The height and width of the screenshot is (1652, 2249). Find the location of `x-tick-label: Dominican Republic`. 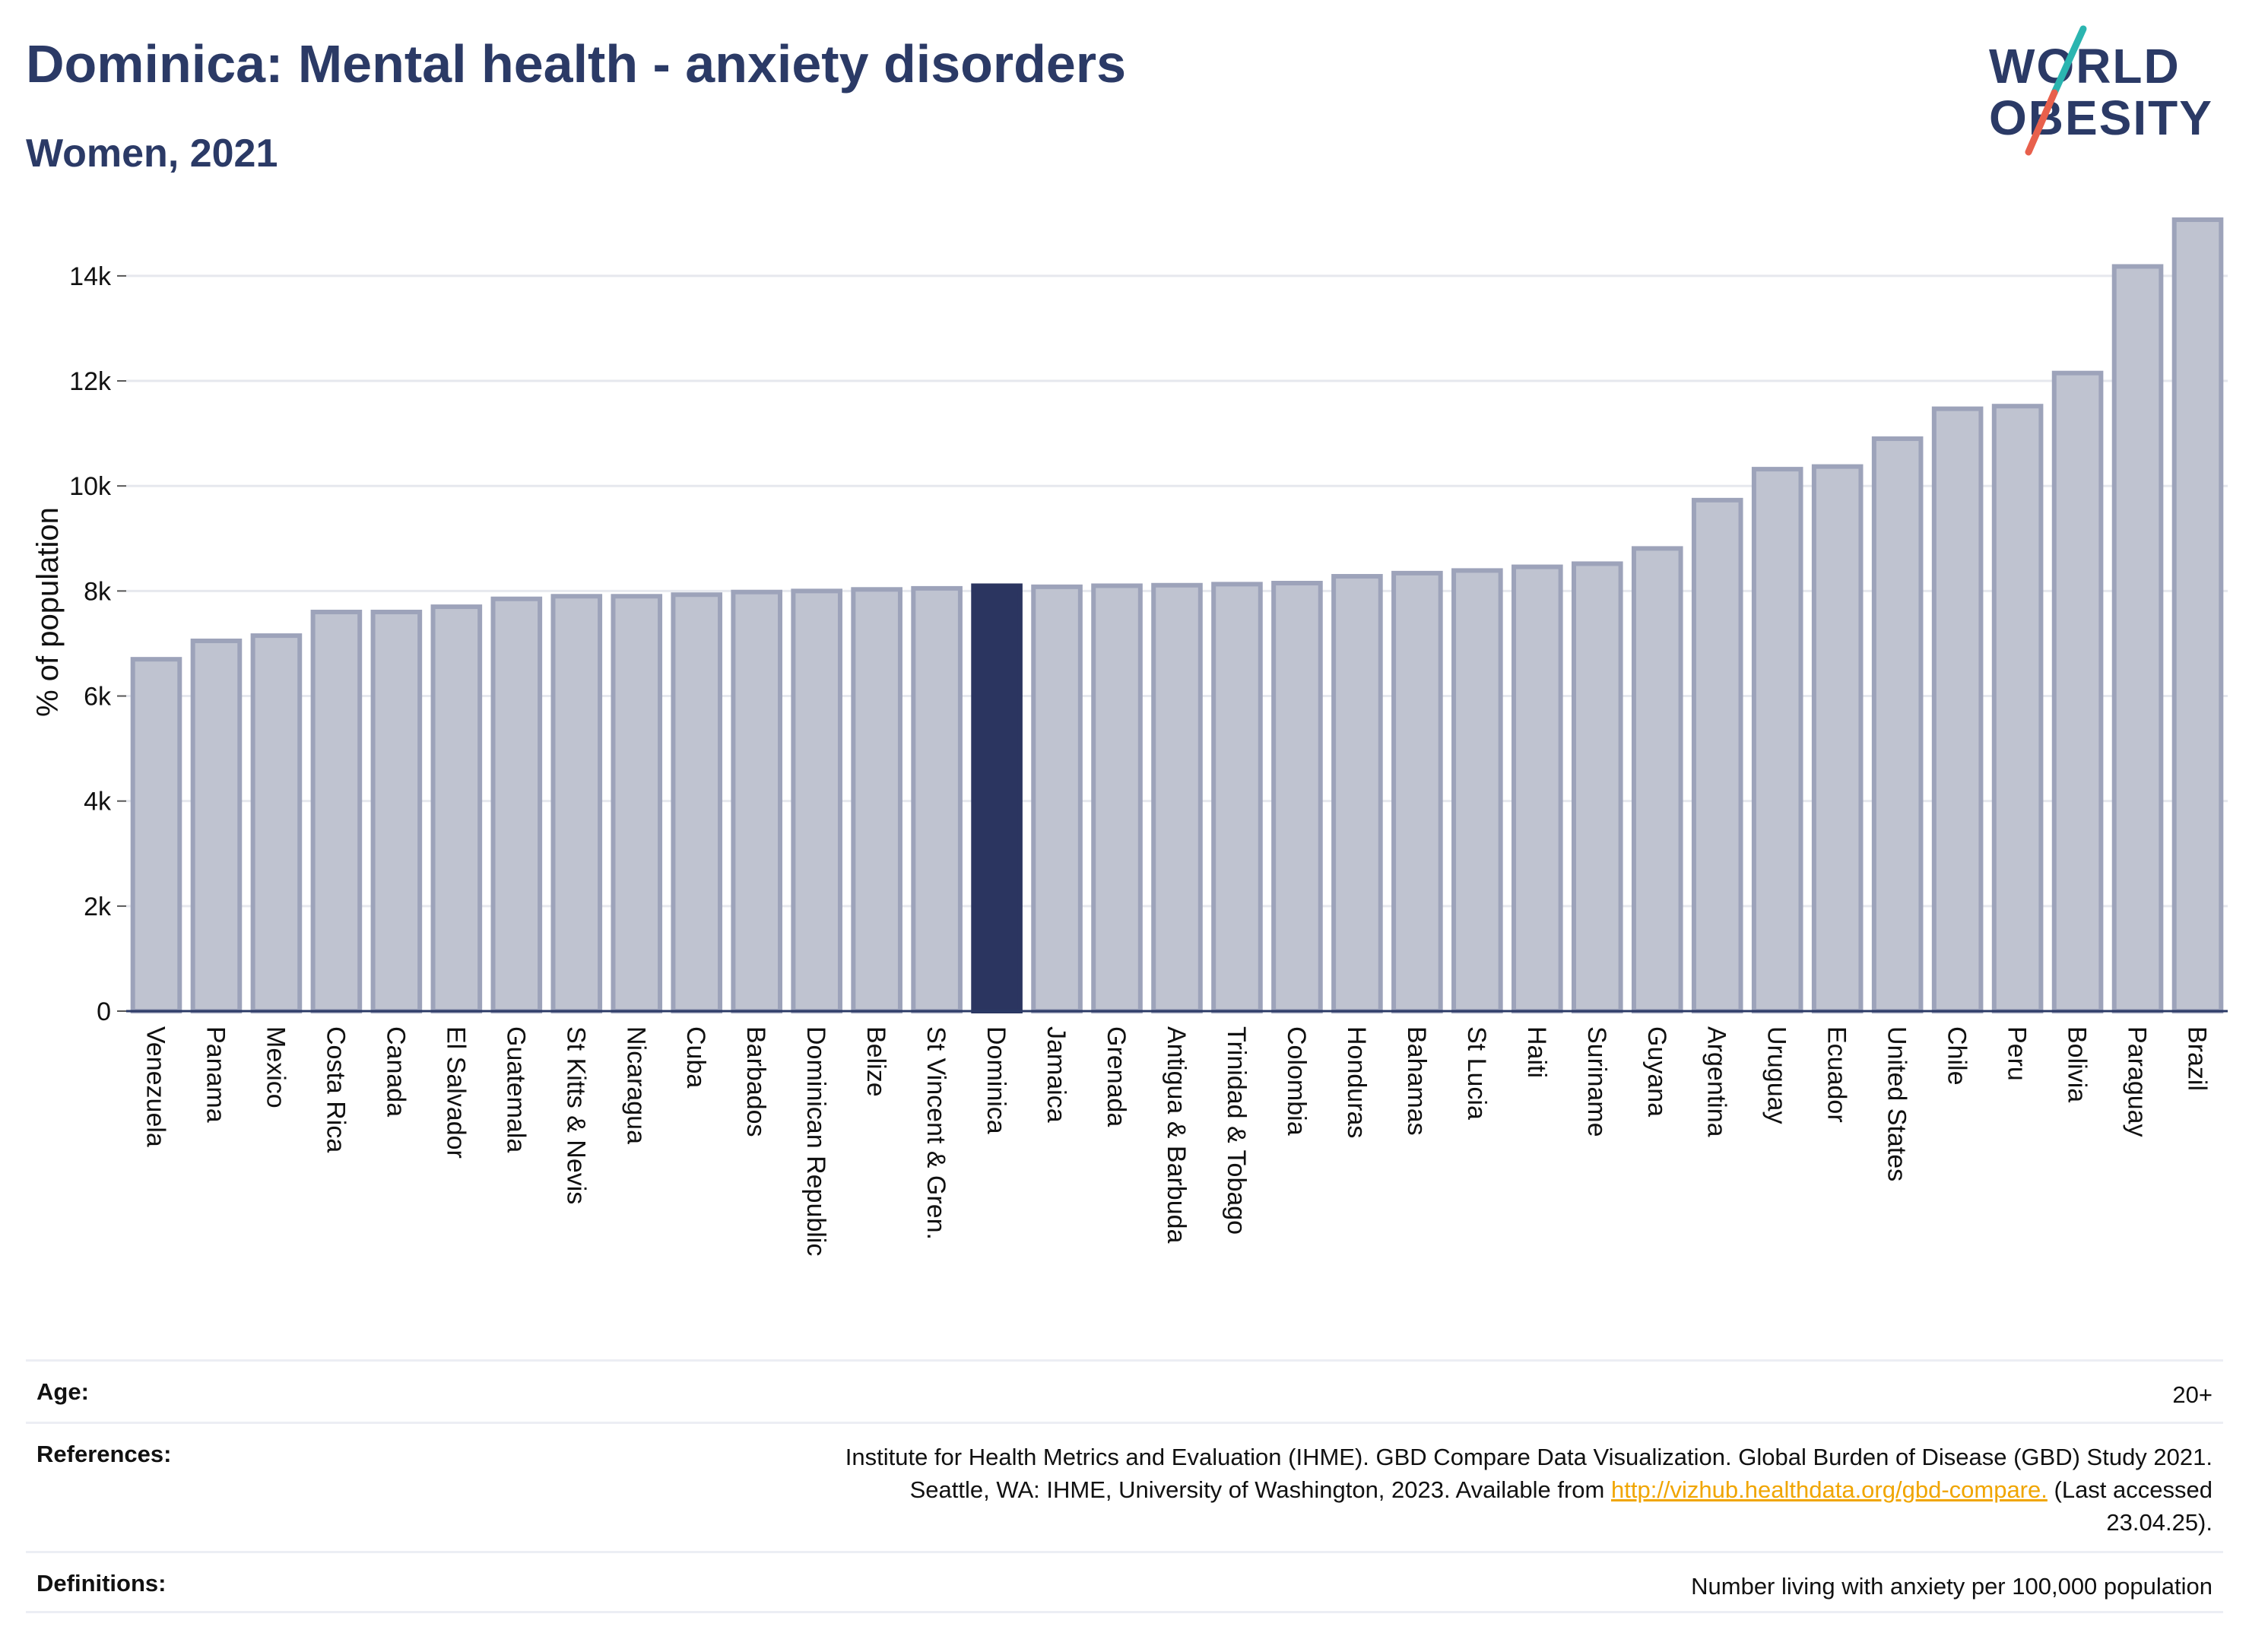

x-tick-label: Dominican Republic is located at coordinates (815, 1141).